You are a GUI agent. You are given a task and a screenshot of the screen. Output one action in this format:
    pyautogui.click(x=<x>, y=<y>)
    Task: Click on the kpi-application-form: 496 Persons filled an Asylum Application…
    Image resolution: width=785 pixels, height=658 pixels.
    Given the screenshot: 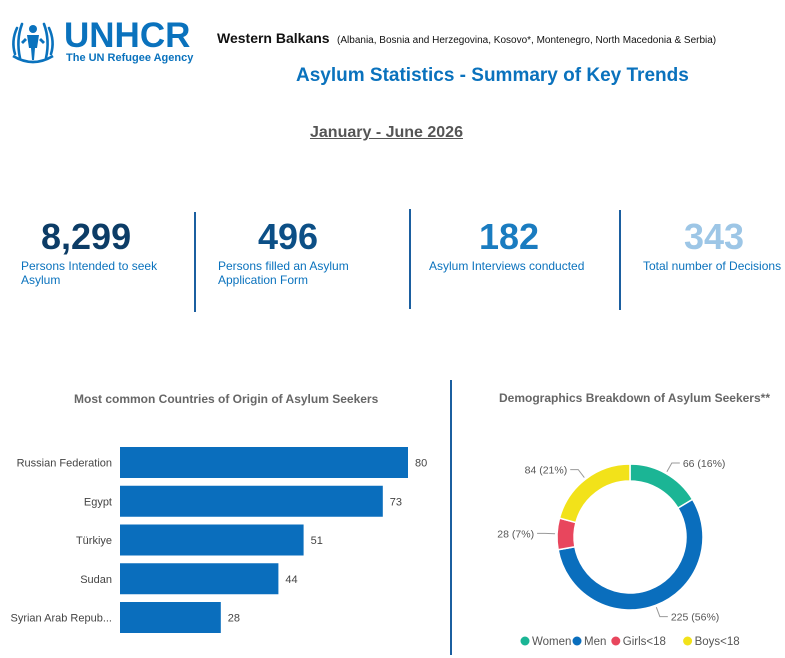 What is the action you would take?
    pyautogui.click(x=303, y=251)
    